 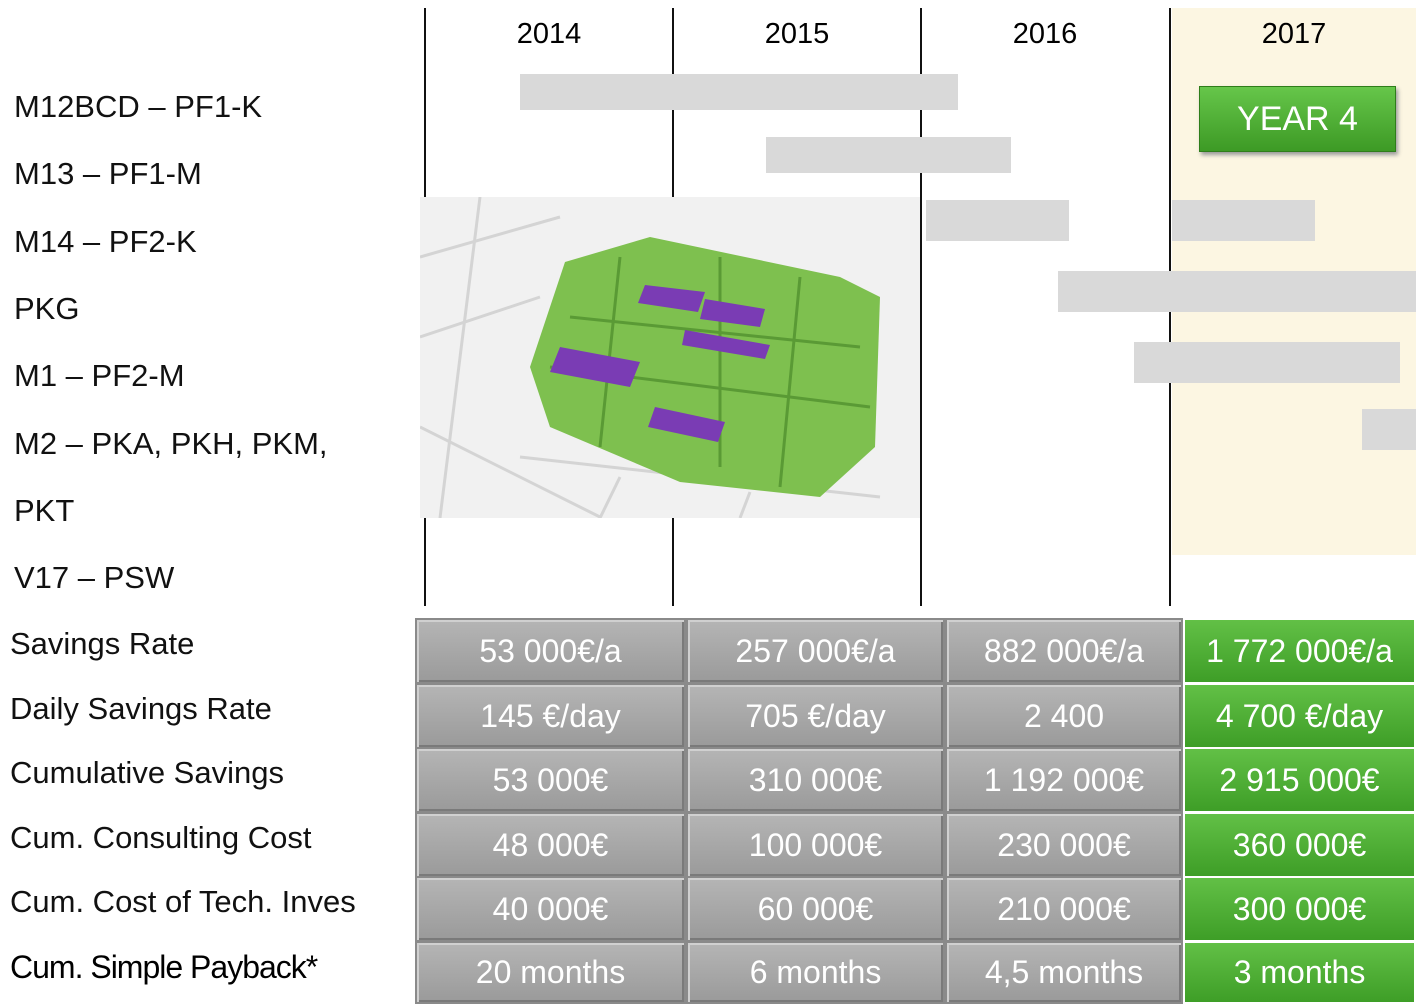 I want to click on table-cell: 257 000€/a, so click(x=815, y=651).